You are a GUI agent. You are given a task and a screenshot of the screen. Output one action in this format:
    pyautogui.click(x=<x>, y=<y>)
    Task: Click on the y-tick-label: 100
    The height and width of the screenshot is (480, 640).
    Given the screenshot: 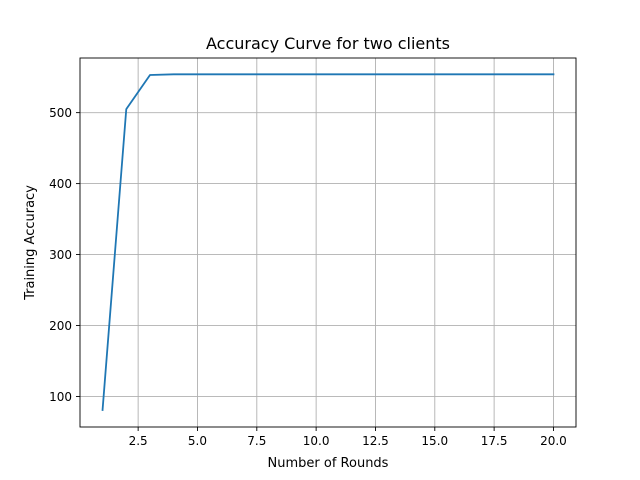 What is the action you would take?
    pyautogui.click(x=60, y=397)
    